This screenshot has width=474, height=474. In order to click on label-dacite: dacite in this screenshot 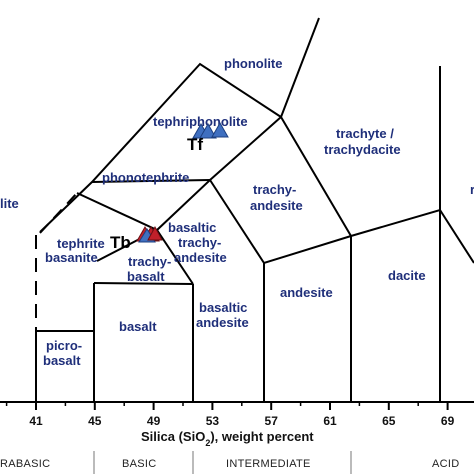, I will do `click(407, 275)`.